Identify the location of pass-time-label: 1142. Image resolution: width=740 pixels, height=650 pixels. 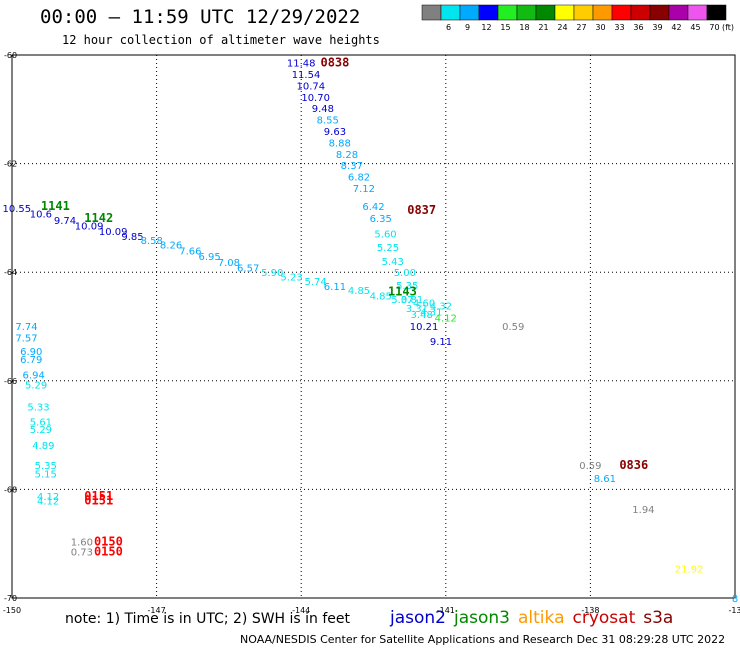
(98, 218).